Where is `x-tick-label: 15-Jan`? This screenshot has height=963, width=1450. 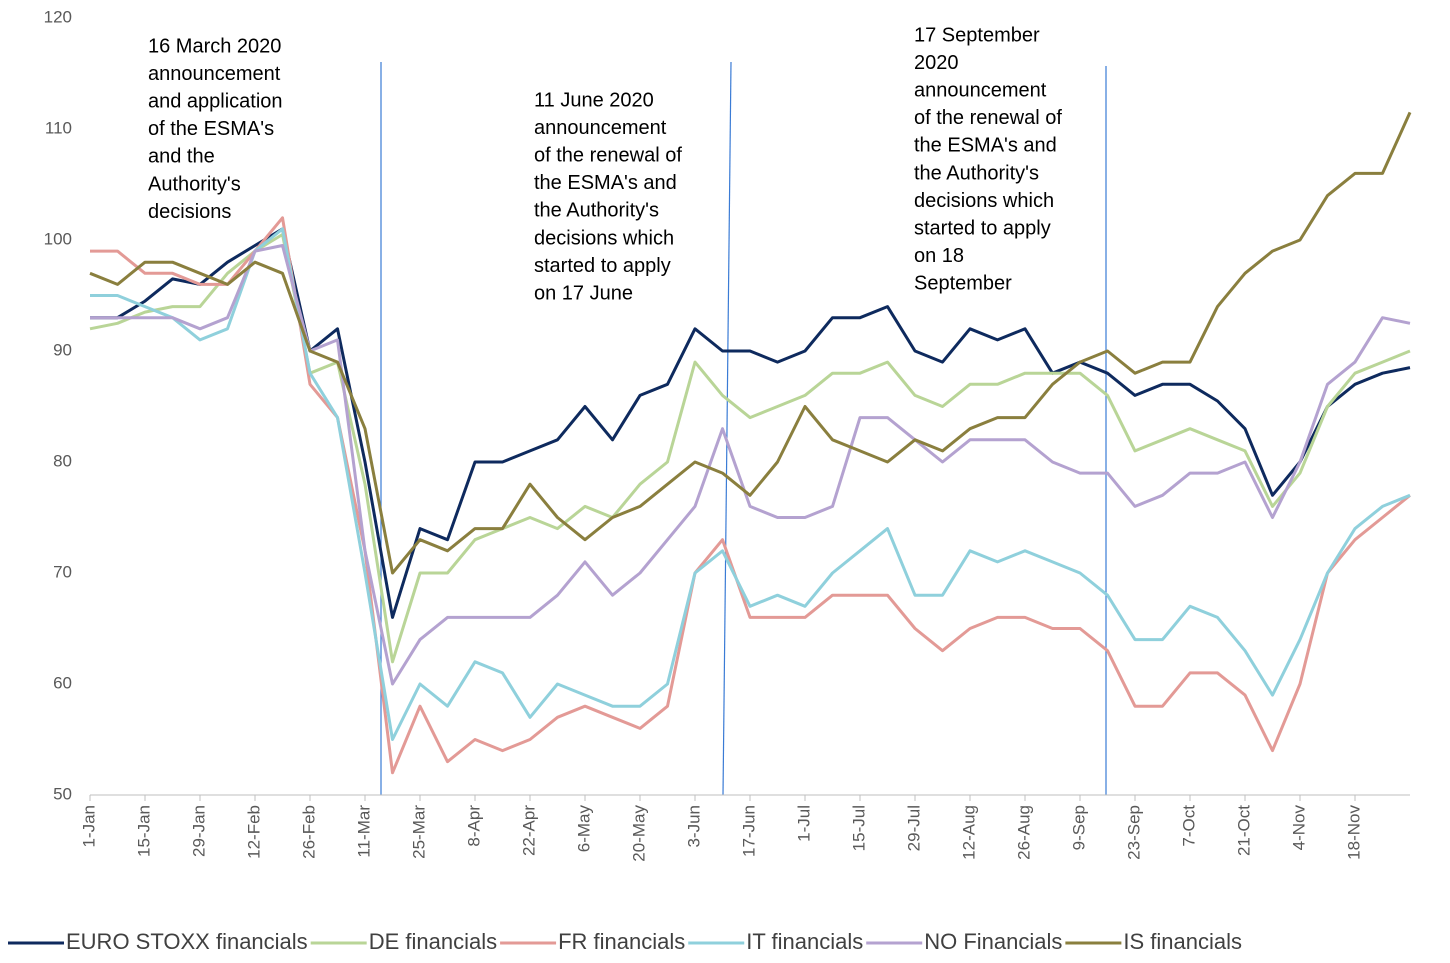 x-tick-label: 15-Jan is located at coordinates (143, 831).